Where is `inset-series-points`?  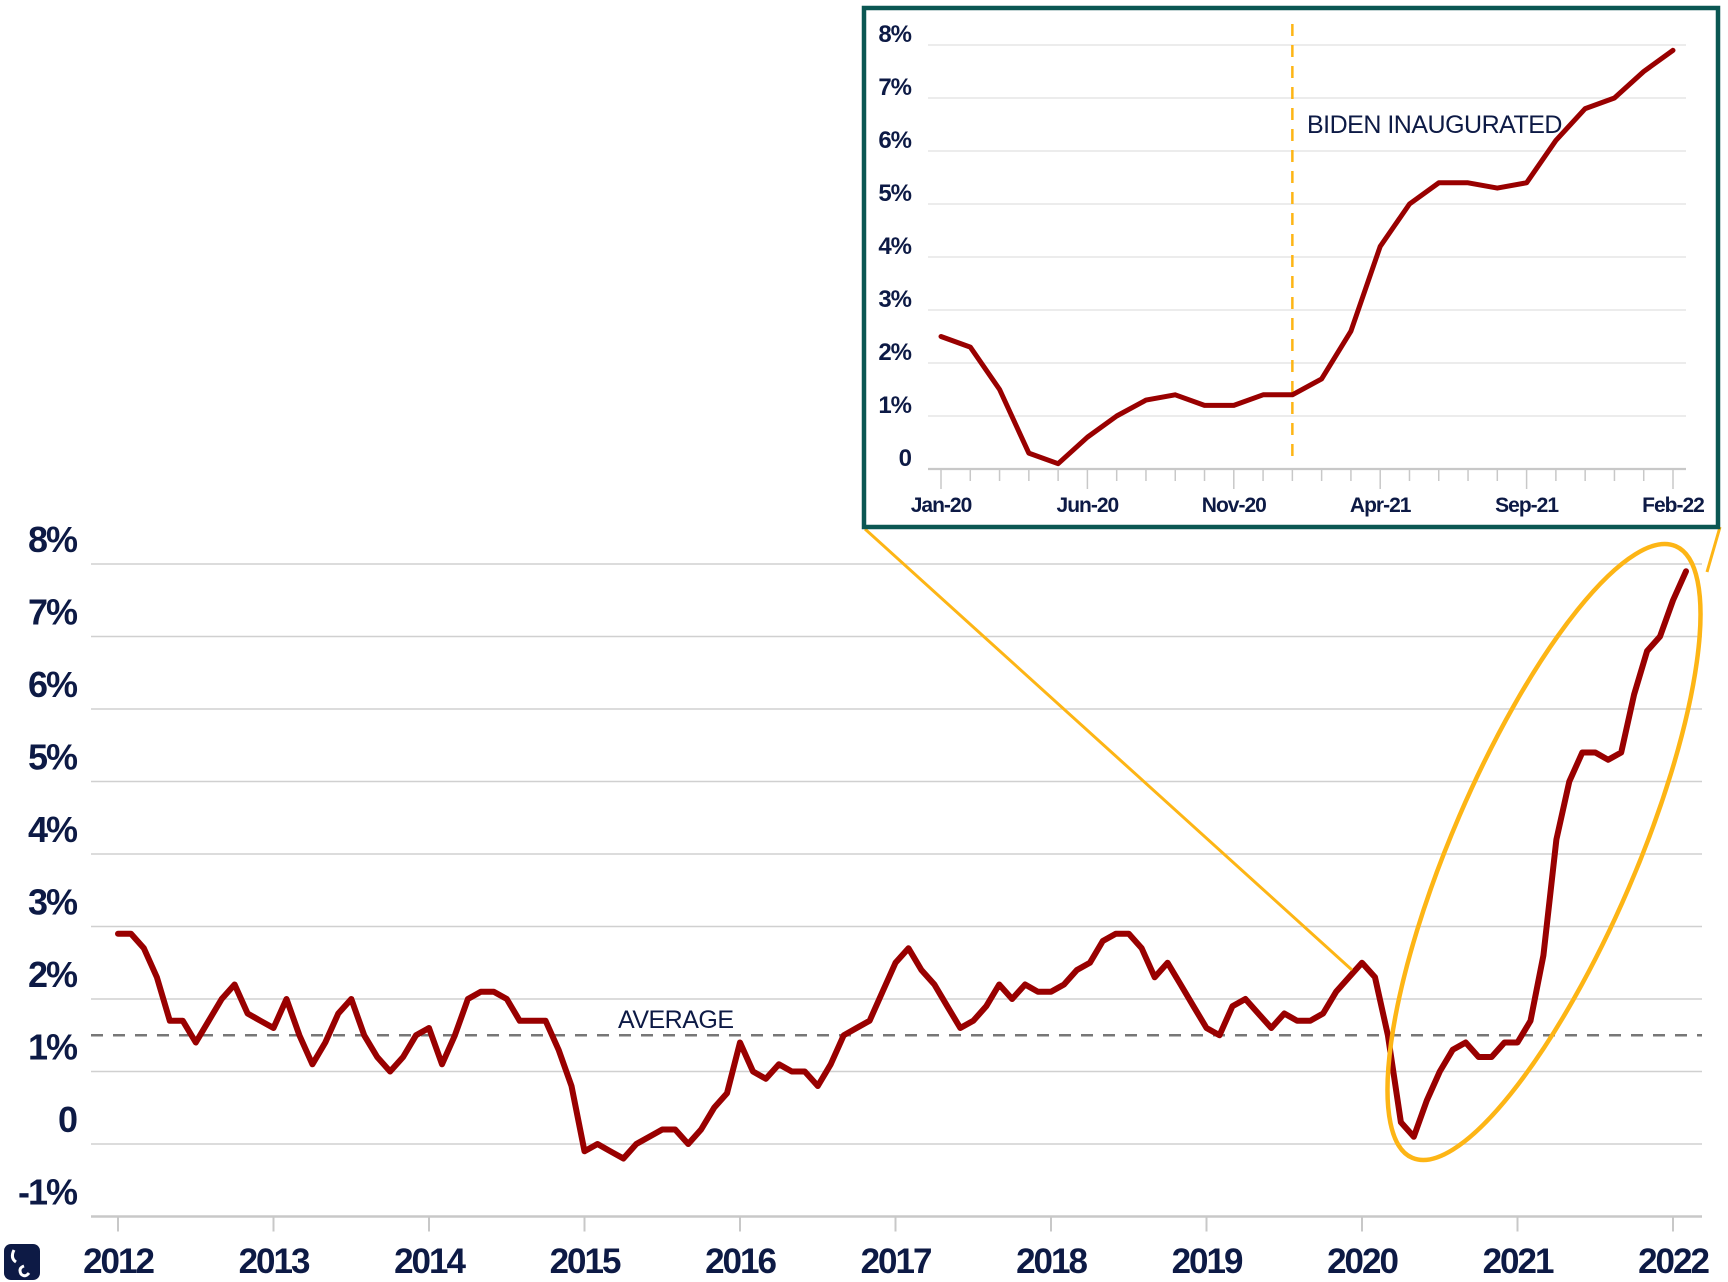
inset-series-points is located at coordinates (1307, 257).